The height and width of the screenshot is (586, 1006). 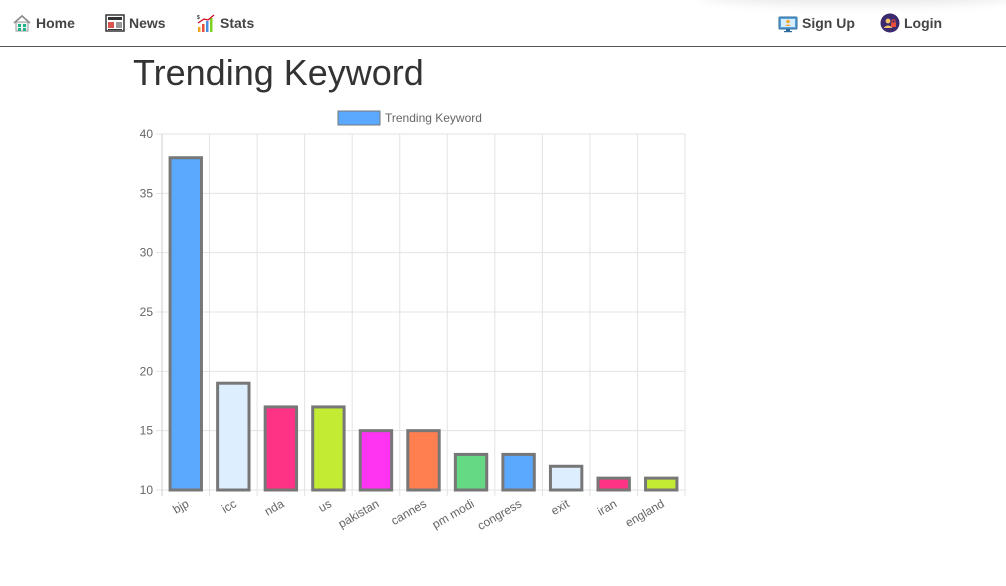 I want to click on nav-login-label: Login, so click(x=923, y=23).